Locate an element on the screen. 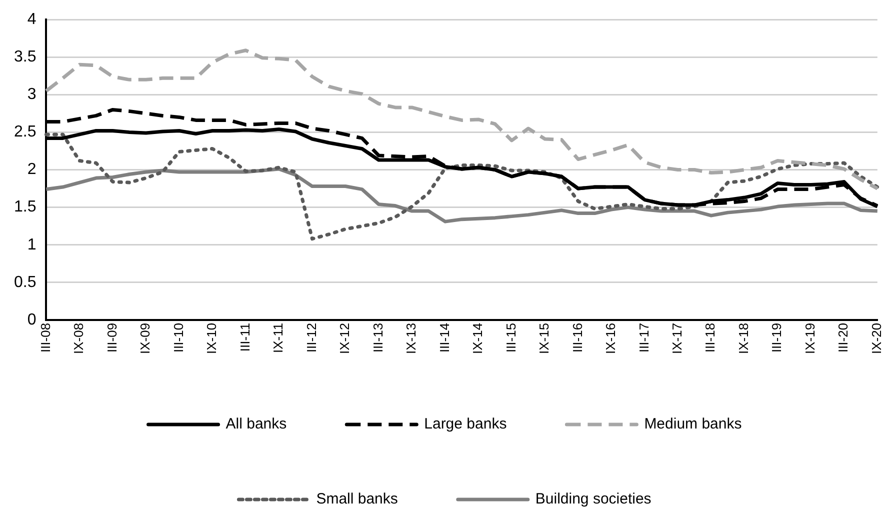  y-tick-label: 0 is located at coordinates (31, 319).